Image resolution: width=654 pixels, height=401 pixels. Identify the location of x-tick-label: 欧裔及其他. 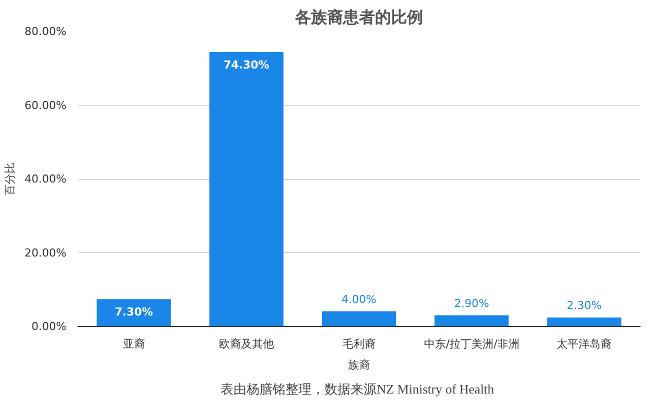
(246, 344).